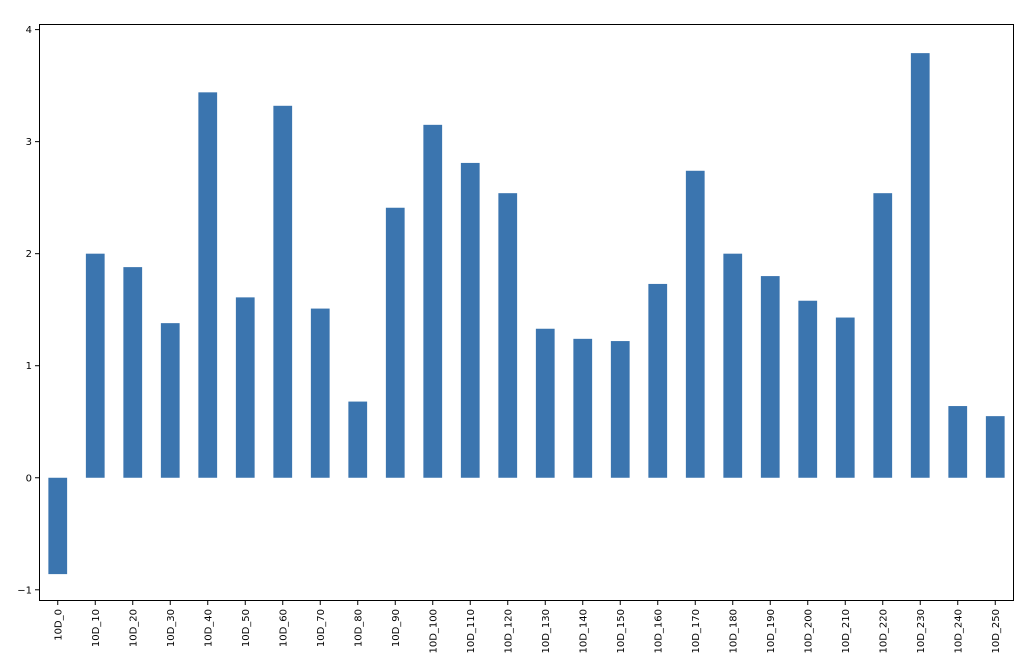 The height and width of the screenshot is (671, 1024). Describe the element at coordinates (171, 628) in the screenshot. I see `x-tick-label: 10D_30` at that location.